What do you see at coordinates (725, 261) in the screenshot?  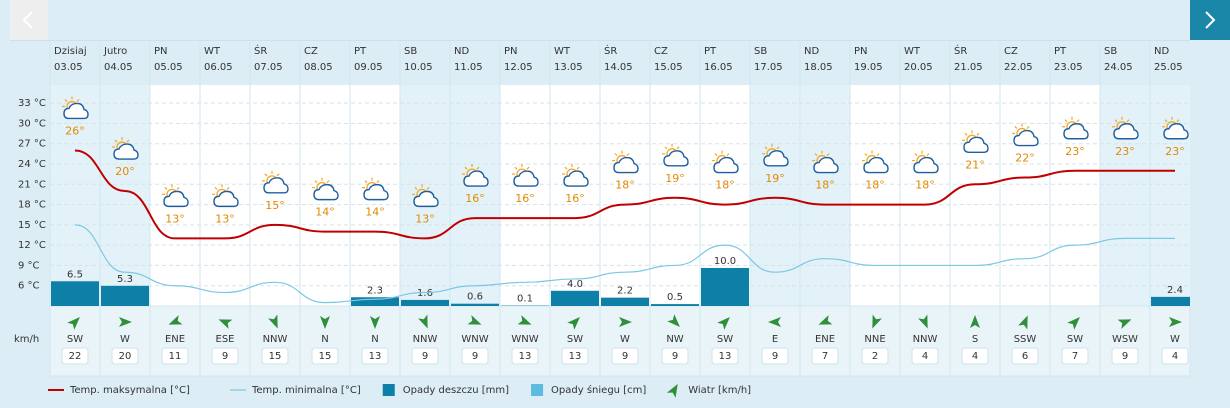 I see `rain-label: 10.0` at bounding box center [725, 261].